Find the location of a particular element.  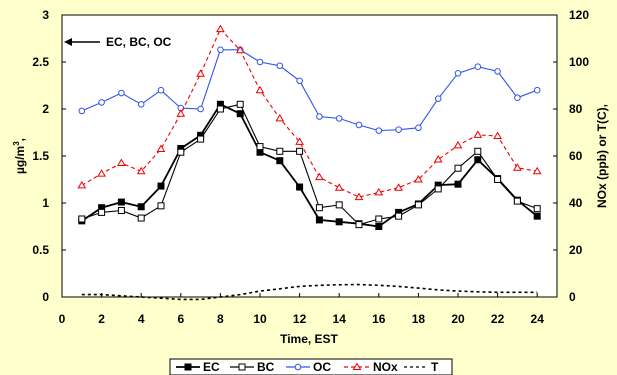

x-axis-label: Time, EST is located at coordinates (309, 339).